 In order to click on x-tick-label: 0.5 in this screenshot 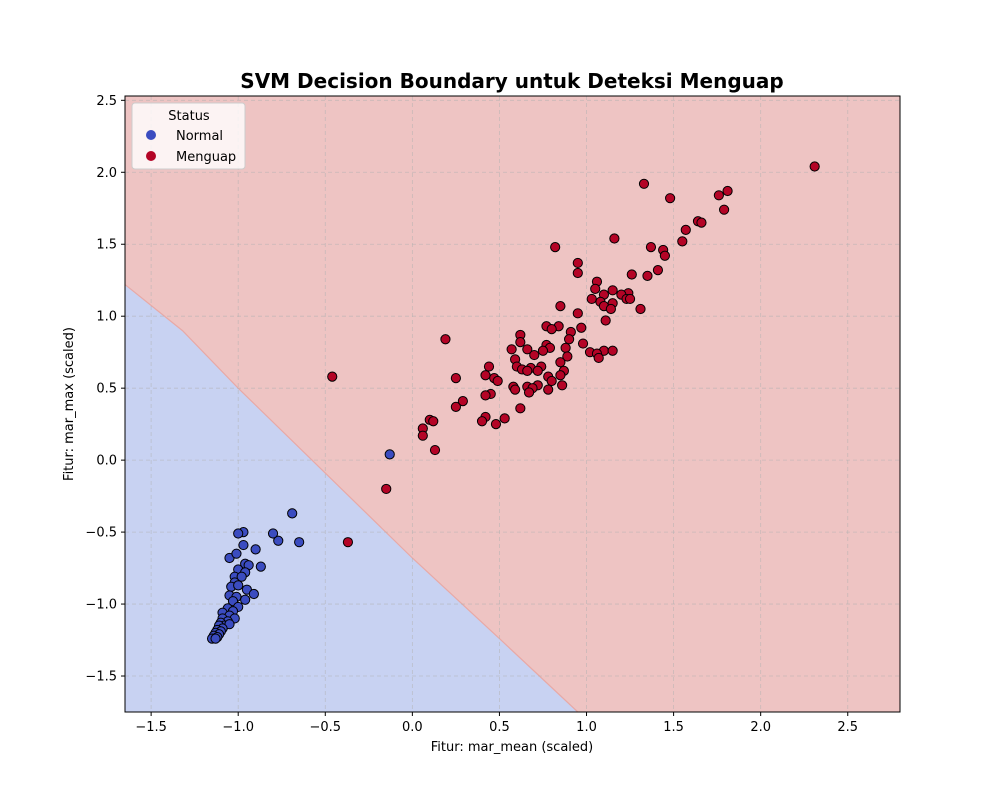, I will do `click(499, 727)`.